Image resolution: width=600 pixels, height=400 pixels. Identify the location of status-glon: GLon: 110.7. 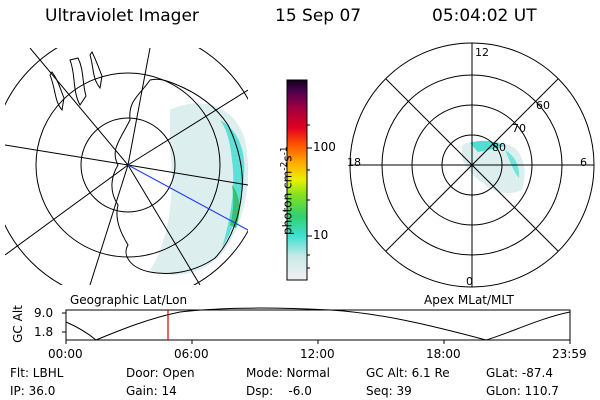
(522, 391).